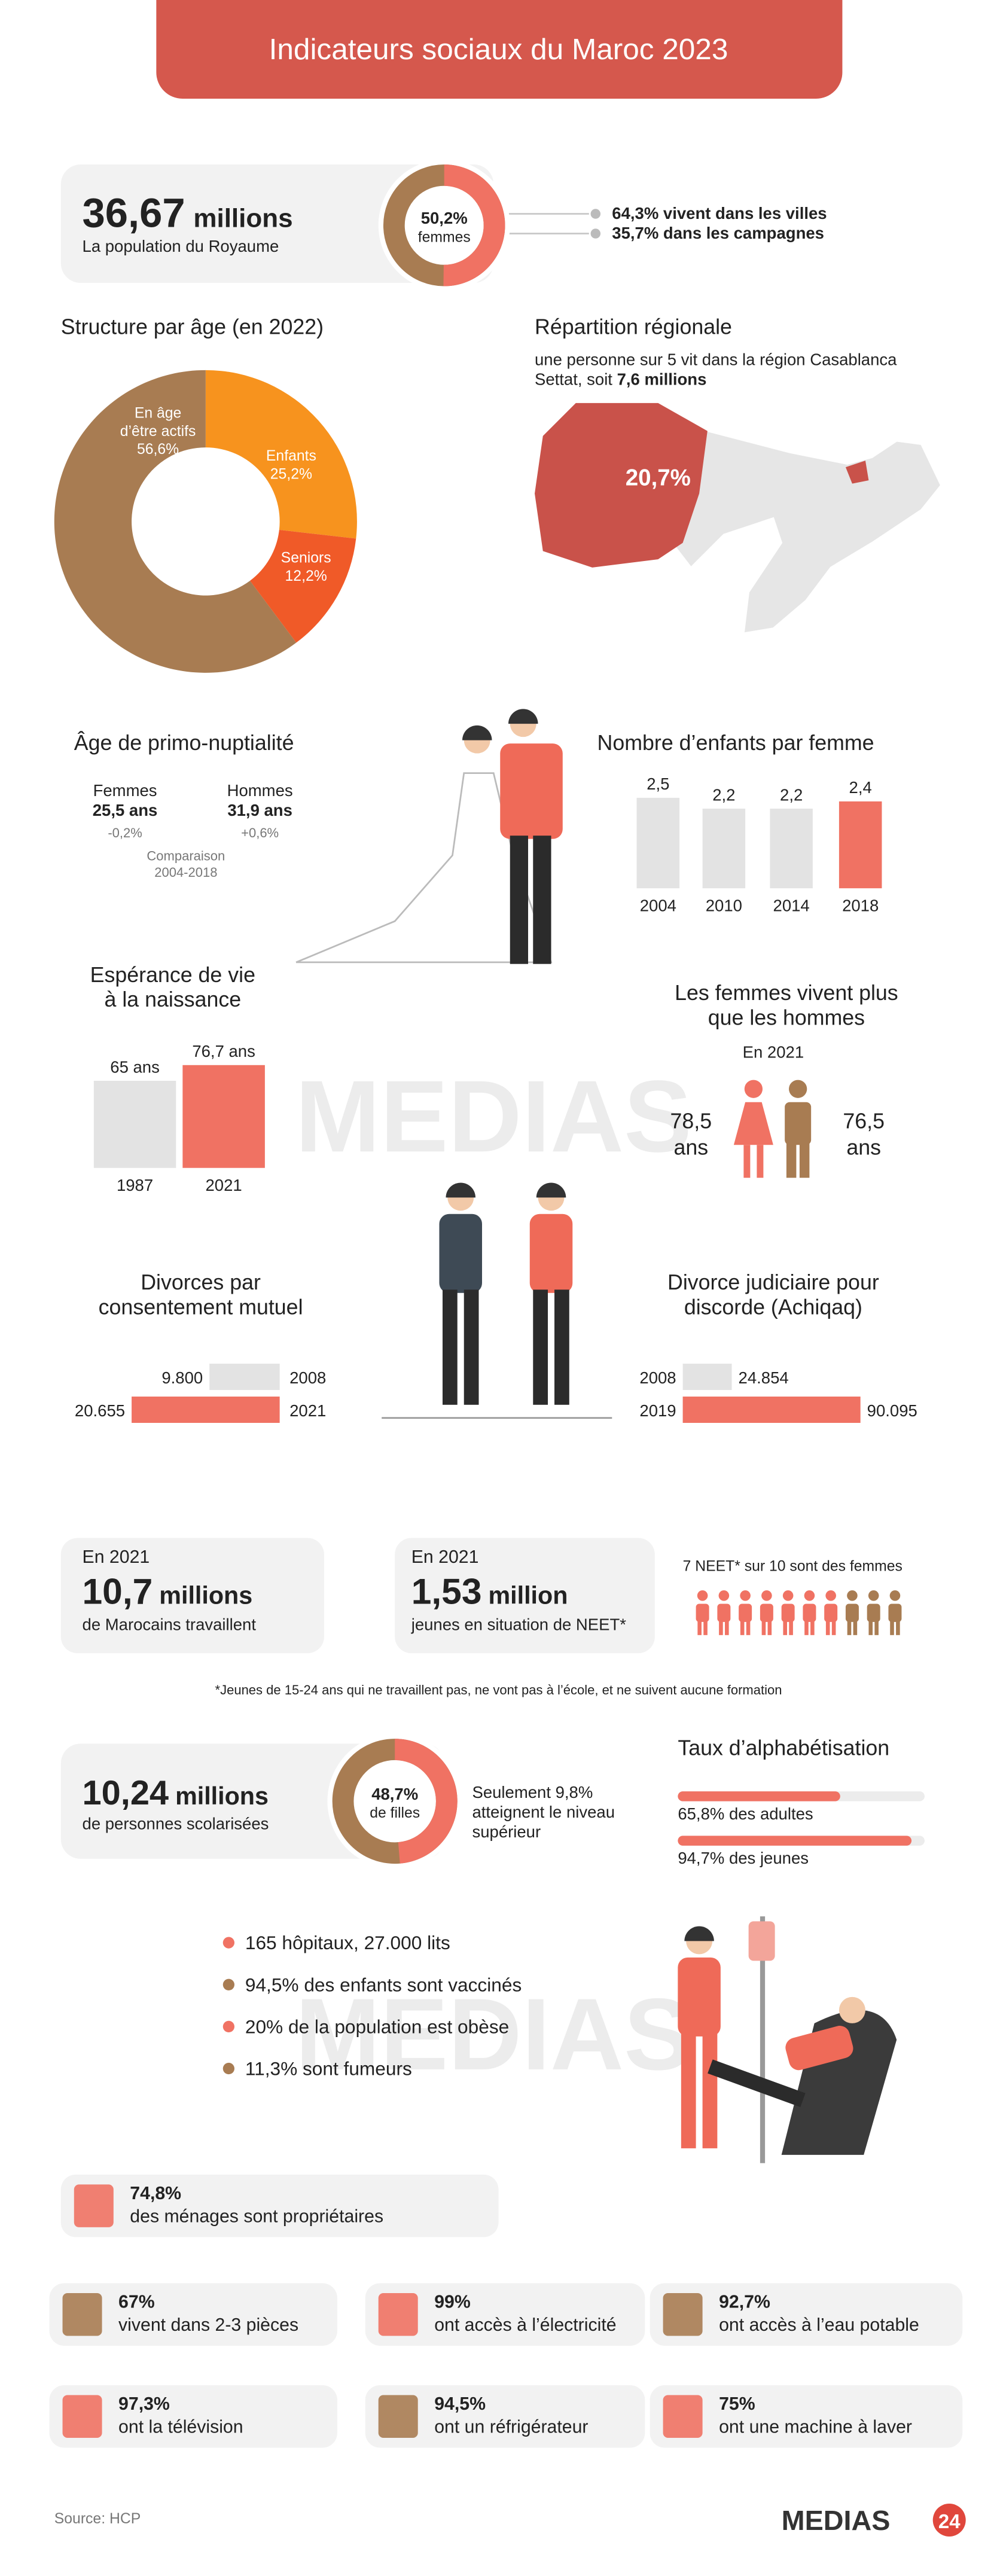 The height and width of the screenshot is (2576, 997). What do you see at coordinates (452, 2302) in the screenshot?
I see `housing-value: 99%` at bounding box center [452, 2302].